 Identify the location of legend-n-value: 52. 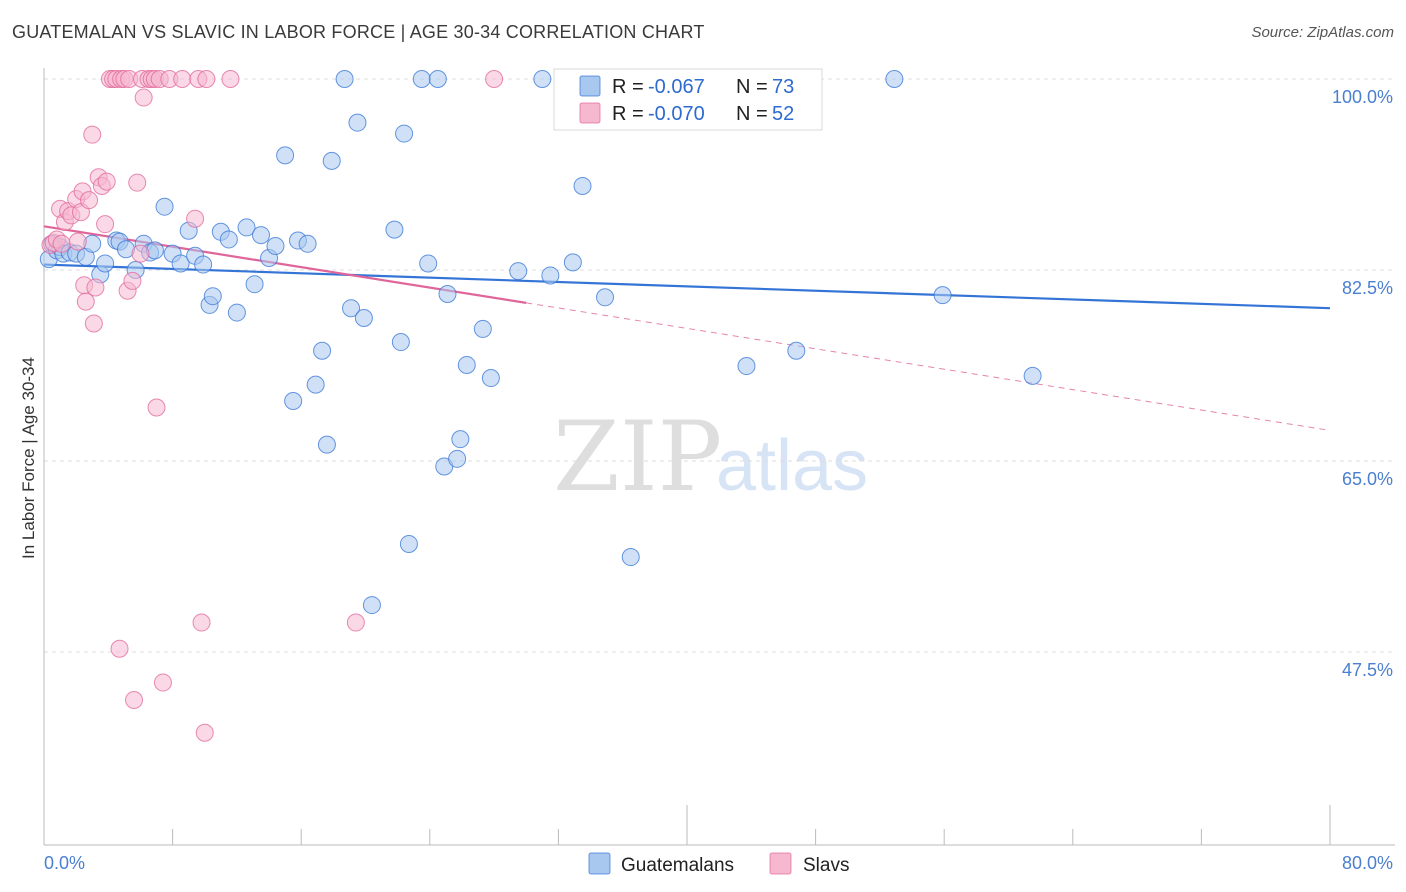
(783, 114).